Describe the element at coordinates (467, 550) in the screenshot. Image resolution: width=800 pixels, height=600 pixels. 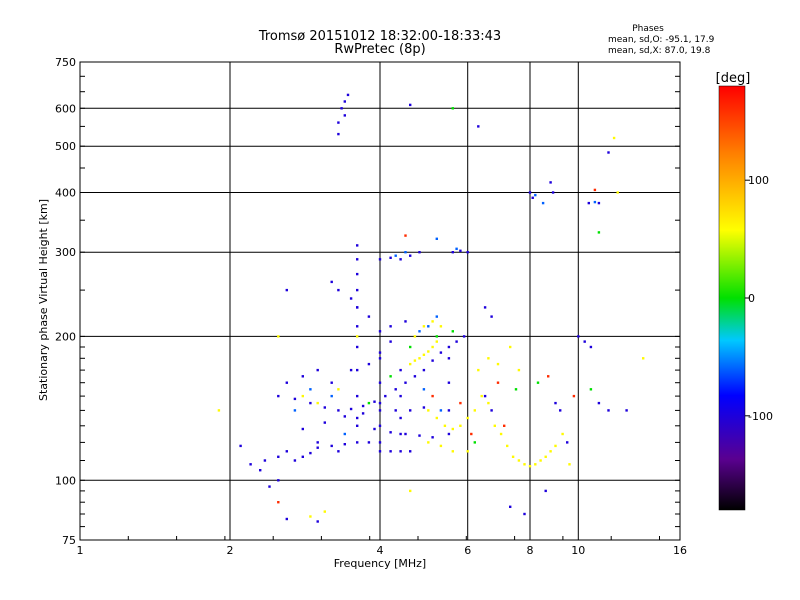
I see `x-tick-label: 6` at that location.